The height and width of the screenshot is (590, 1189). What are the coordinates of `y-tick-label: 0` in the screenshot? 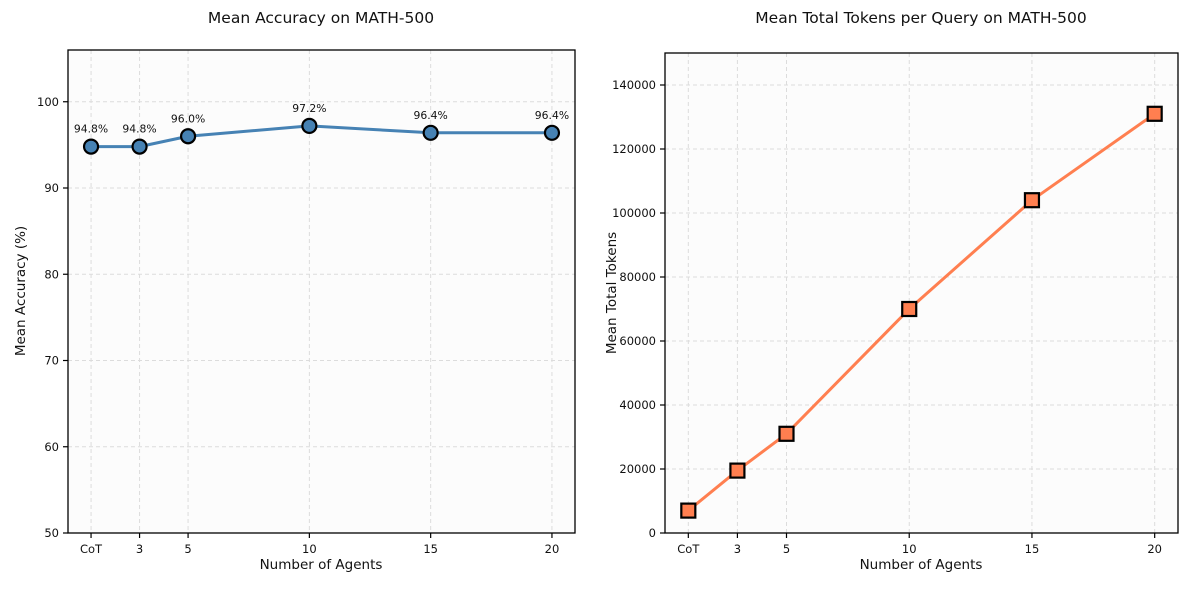 It's located at (652, 533).